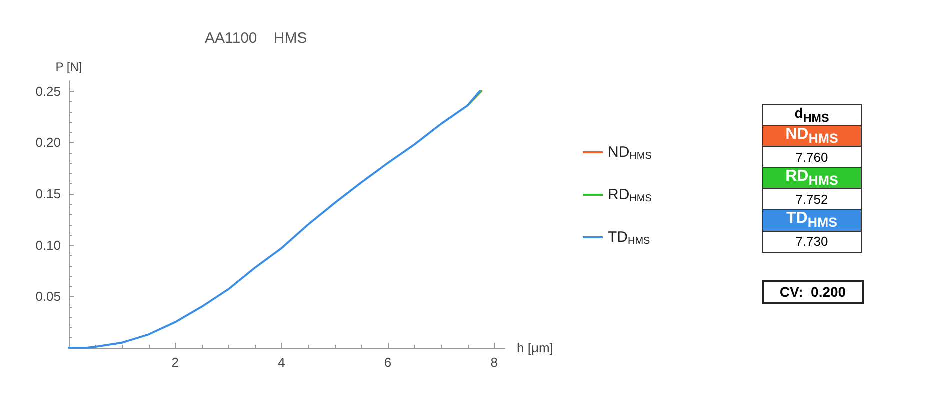 This screenshot has height=408, width=933. I want to click on text: CV: 0.200, so click(813, 292).